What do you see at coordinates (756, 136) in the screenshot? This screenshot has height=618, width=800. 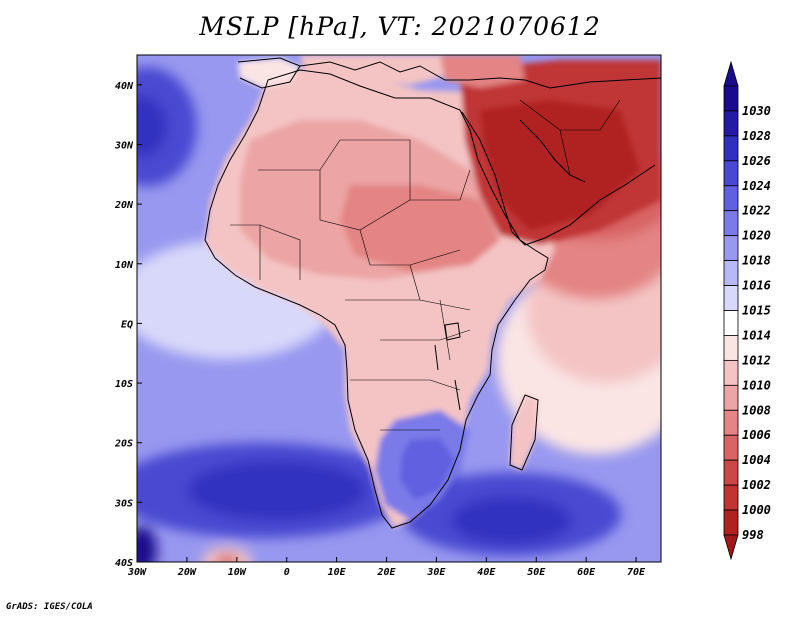 I see `colorbar-label: 1028` at bounding box center [756, 136].